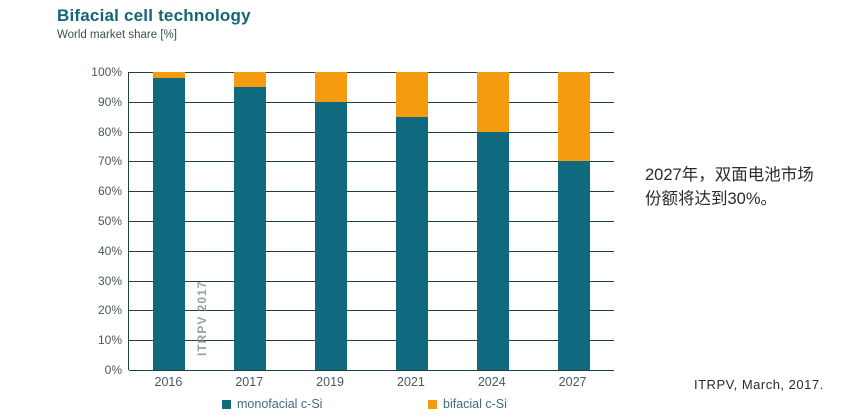 Image resolution: width=867 pixels, height=415 pixels. What do you see at coordinates (109, 340) in the screenshot?
I see `y-tick-label-10: 10%` at bounding box center [109, 340].